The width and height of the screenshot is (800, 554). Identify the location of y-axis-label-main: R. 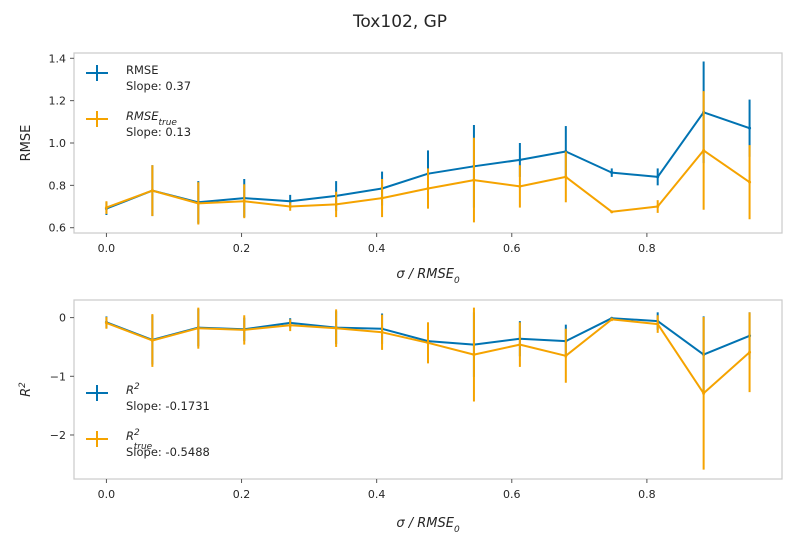
(26, 392).